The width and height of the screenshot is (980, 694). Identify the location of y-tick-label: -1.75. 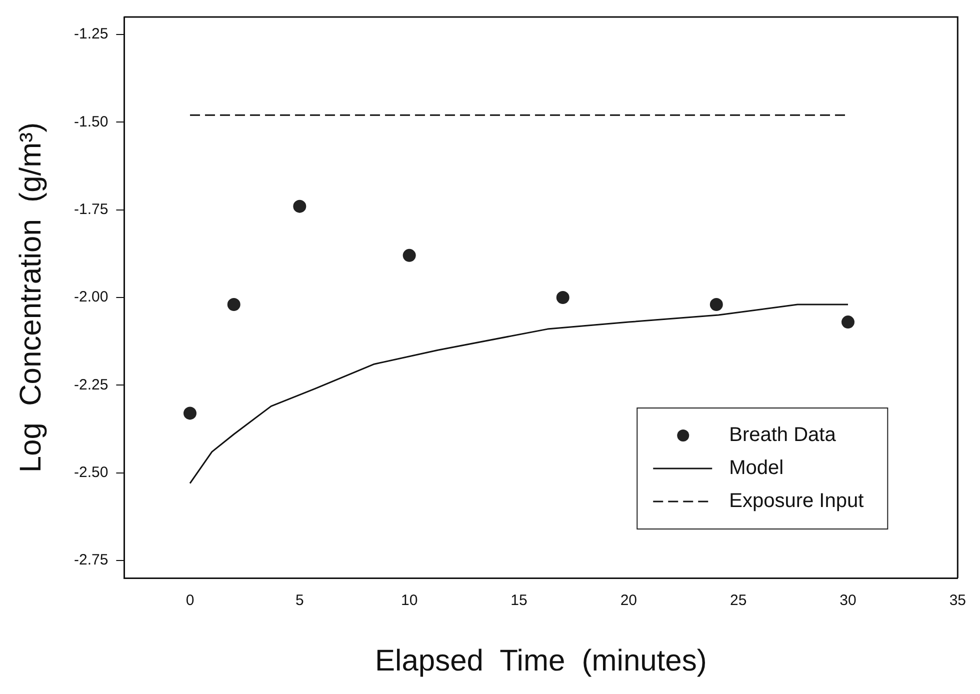
(91, 209).